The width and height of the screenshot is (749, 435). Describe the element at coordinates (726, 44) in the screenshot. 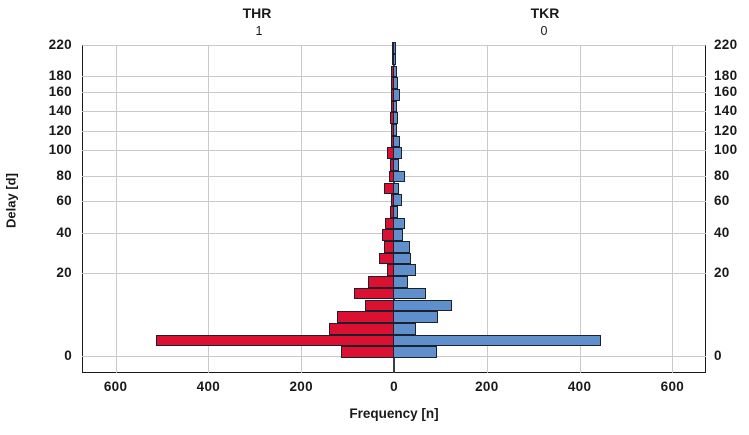

I see `y-tick-label-right: 220` at that location.